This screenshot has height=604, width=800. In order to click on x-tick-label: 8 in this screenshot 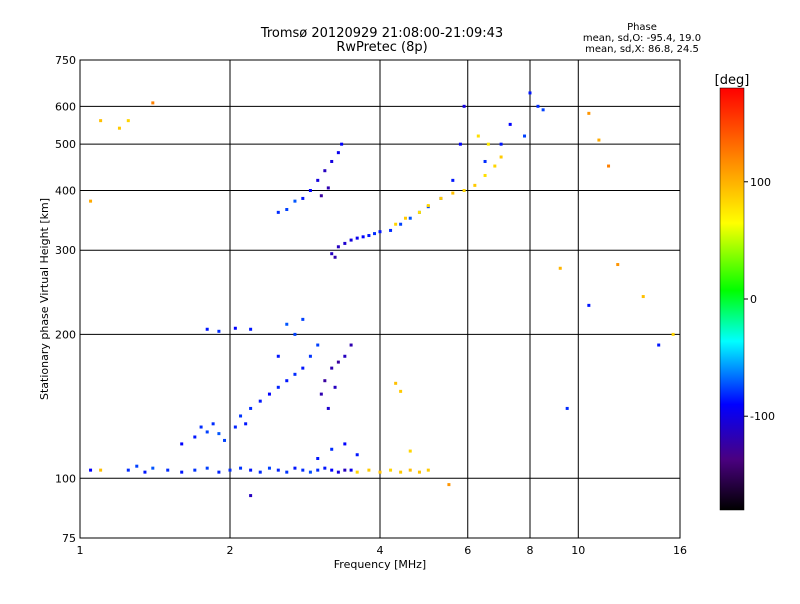, I will do `click(530, 550)`.